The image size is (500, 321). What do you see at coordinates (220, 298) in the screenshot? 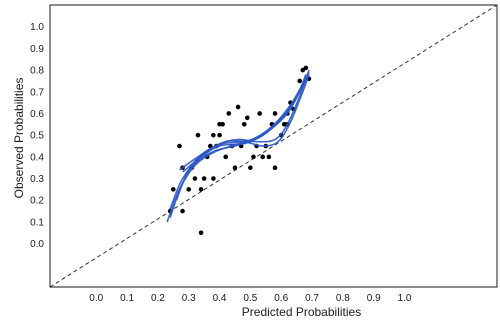
I see `x-tick-label: 0.4` at bounding box center [220, 298].